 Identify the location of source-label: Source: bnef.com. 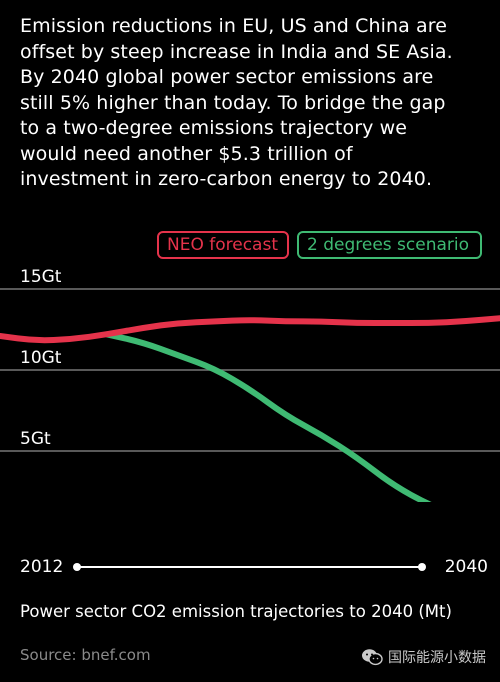
(85, 655).